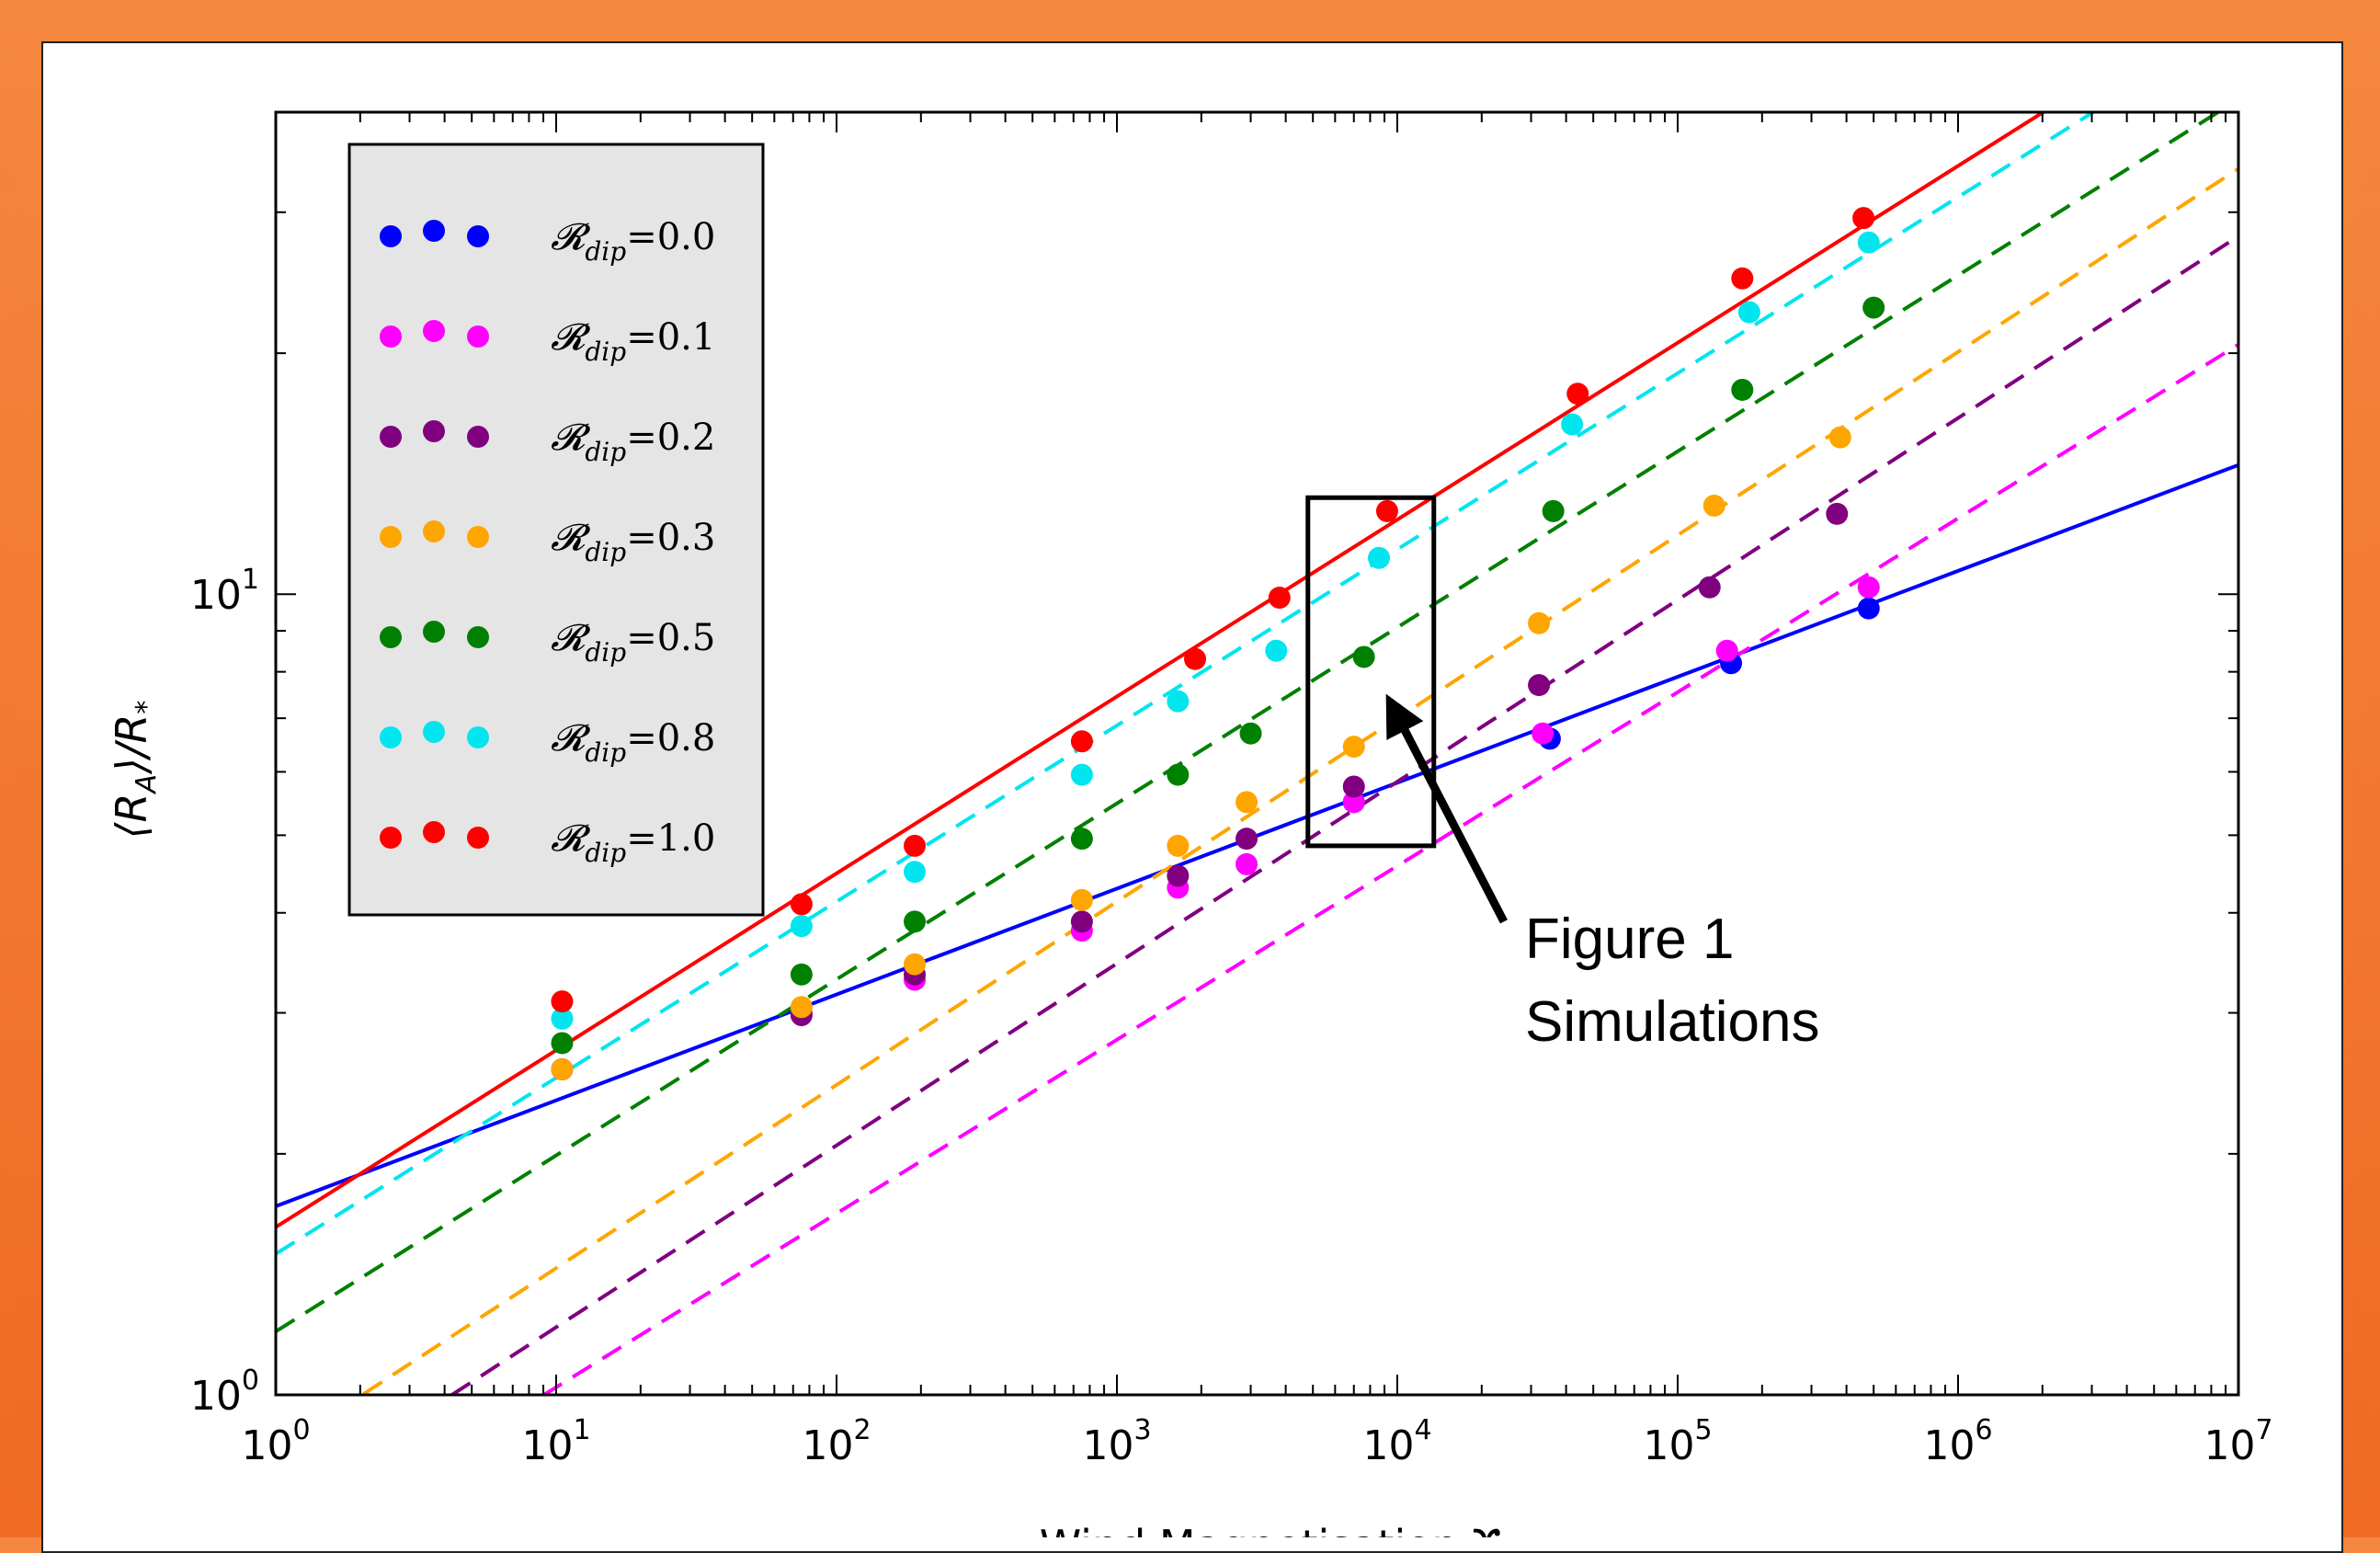 This screenshot has width=2380, height=1553. What do you see at coordinates (1677, 1441) in the screenshot?
I see `x-tick-label: 10⁵` at bounding box center [1677, 1441].